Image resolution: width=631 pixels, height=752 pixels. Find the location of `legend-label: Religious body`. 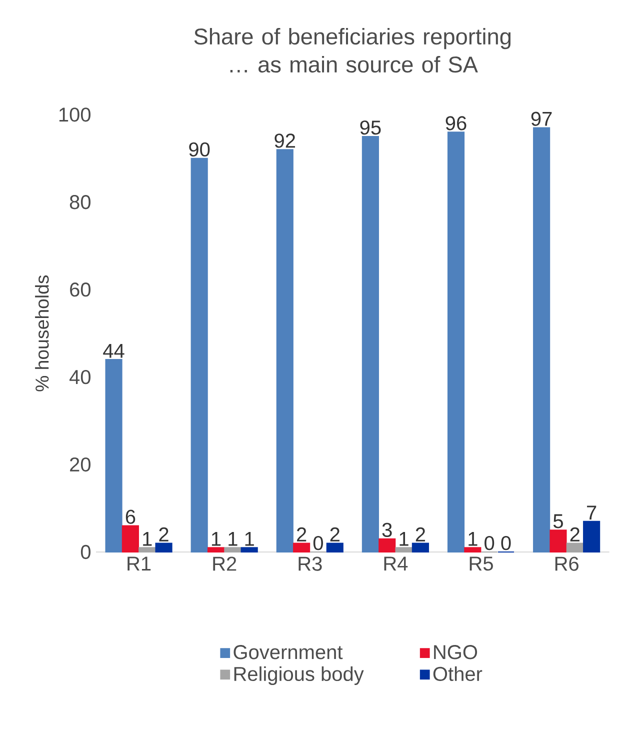

legend-label: Religious body is located at coordinates (299, 675).